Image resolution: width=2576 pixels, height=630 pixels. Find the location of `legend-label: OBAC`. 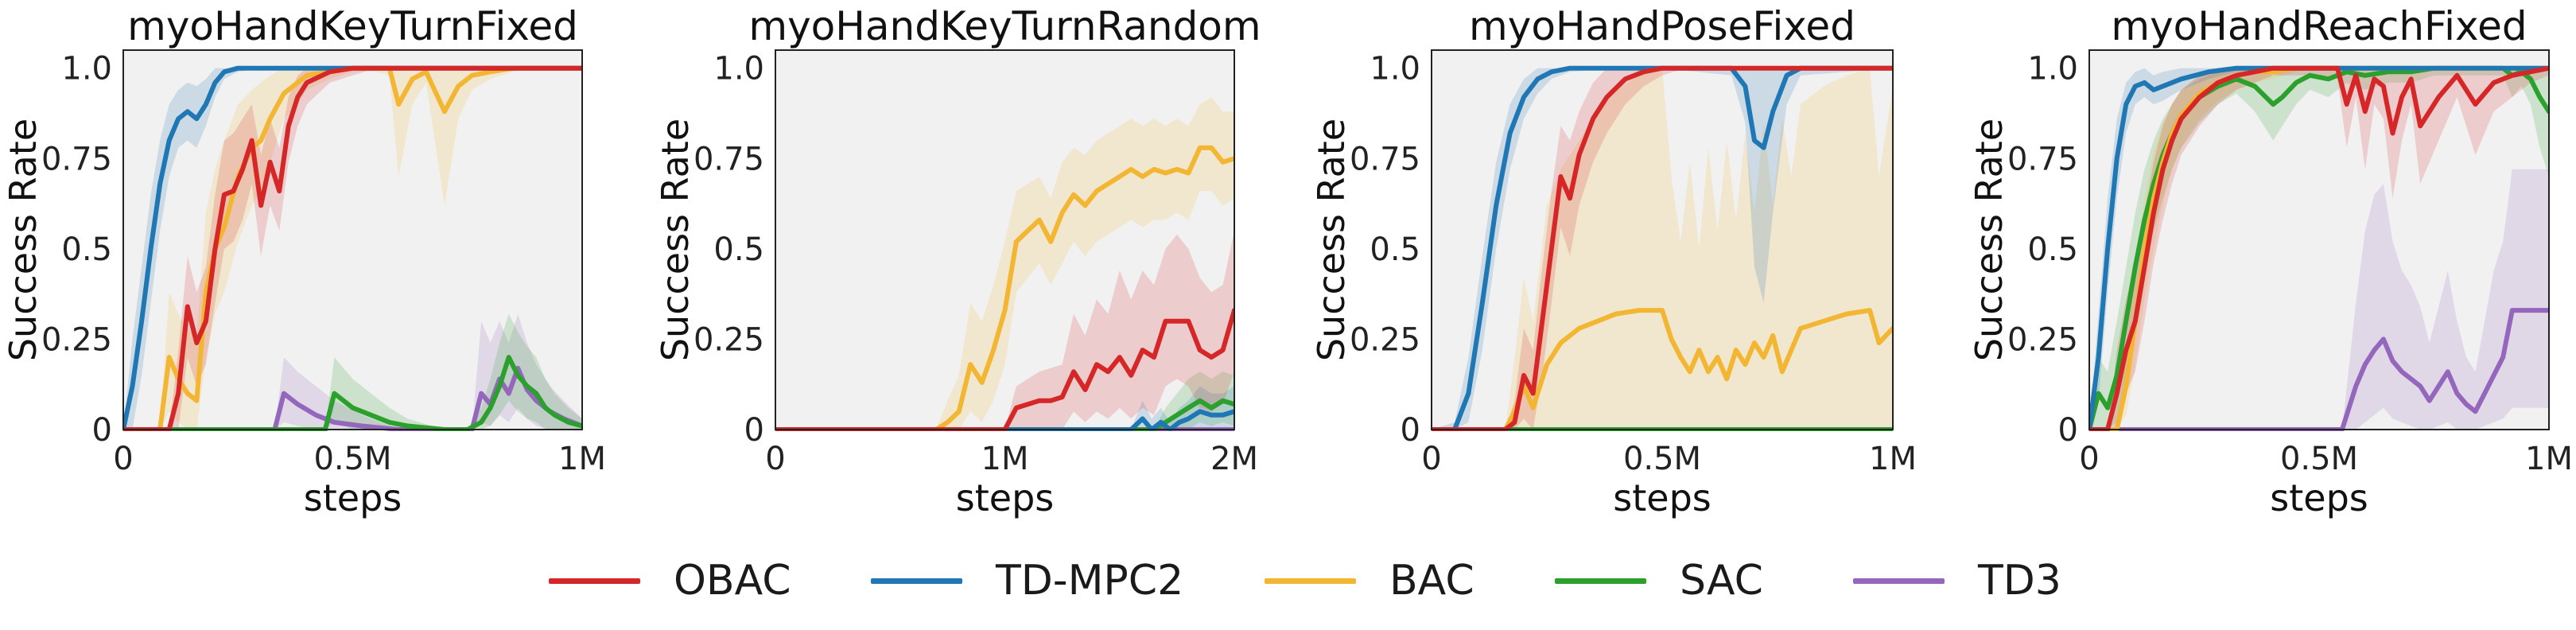

legend-label: OBAC is located at coordinates (732, 581).